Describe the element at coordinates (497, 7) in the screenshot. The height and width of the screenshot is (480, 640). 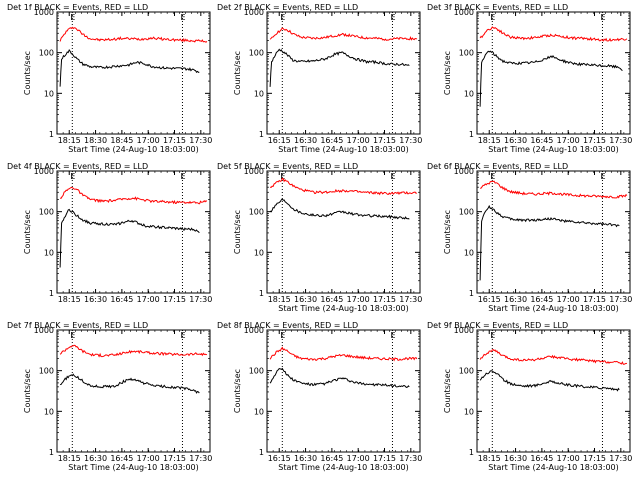
I see `chart-title: Det 3f BLACK = Events, RED = LLD` at that location.